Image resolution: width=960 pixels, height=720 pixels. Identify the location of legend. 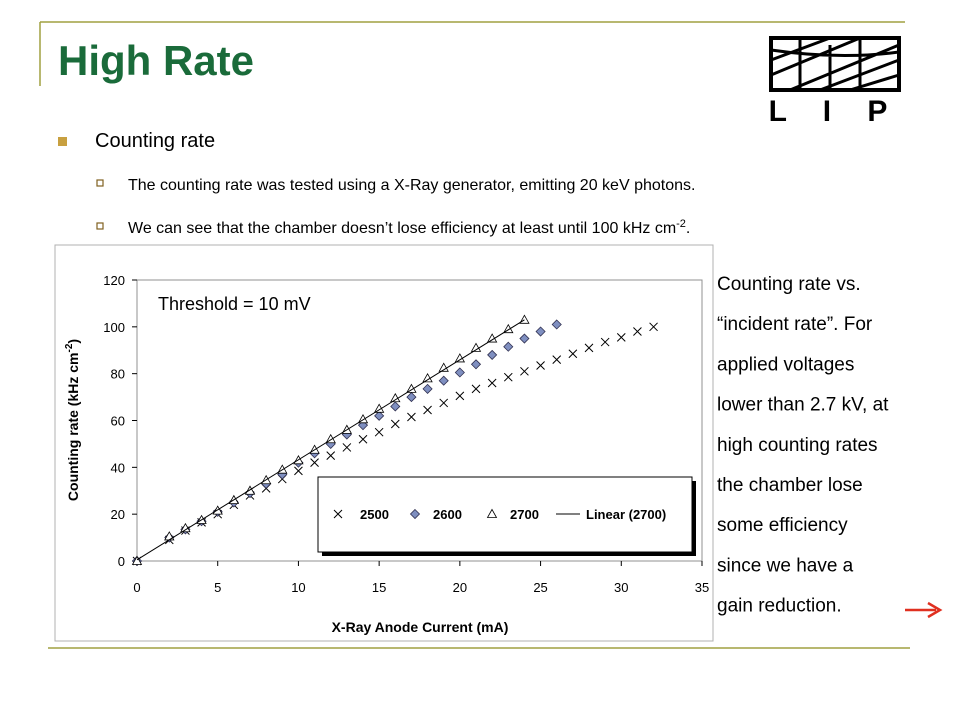
(505, 514).